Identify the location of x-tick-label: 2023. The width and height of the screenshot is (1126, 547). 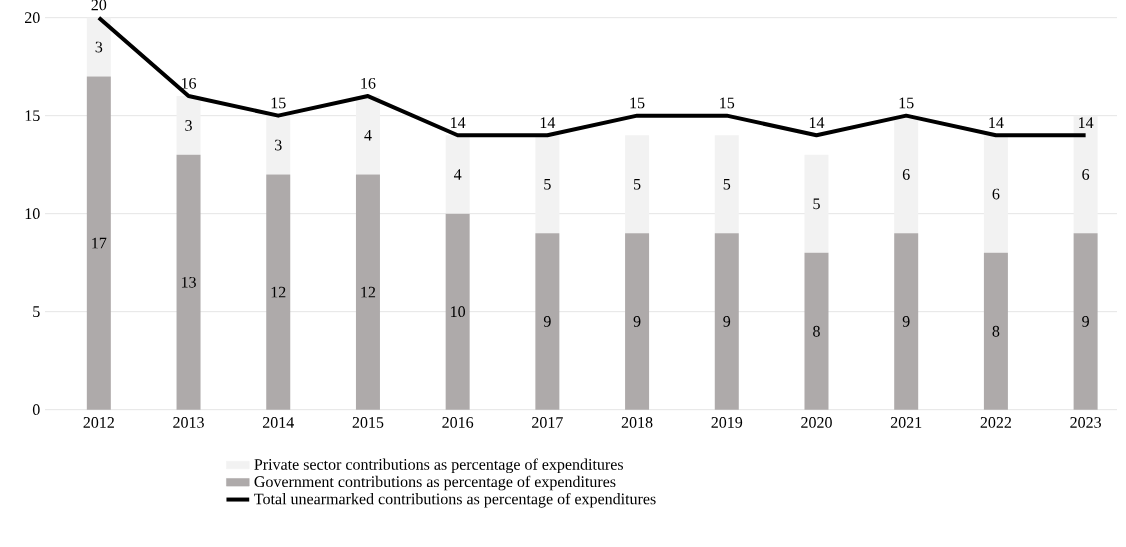
(1085, 422).